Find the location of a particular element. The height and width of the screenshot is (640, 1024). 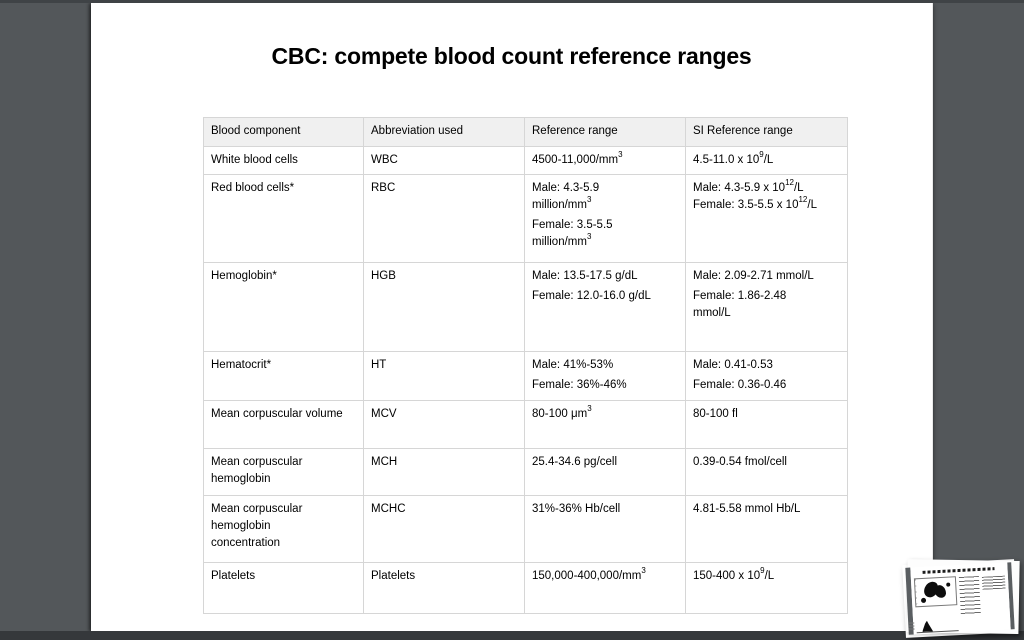

cell-paragraph: 0.39-0.54 fmol/cell is located at coordinates (766, 462).